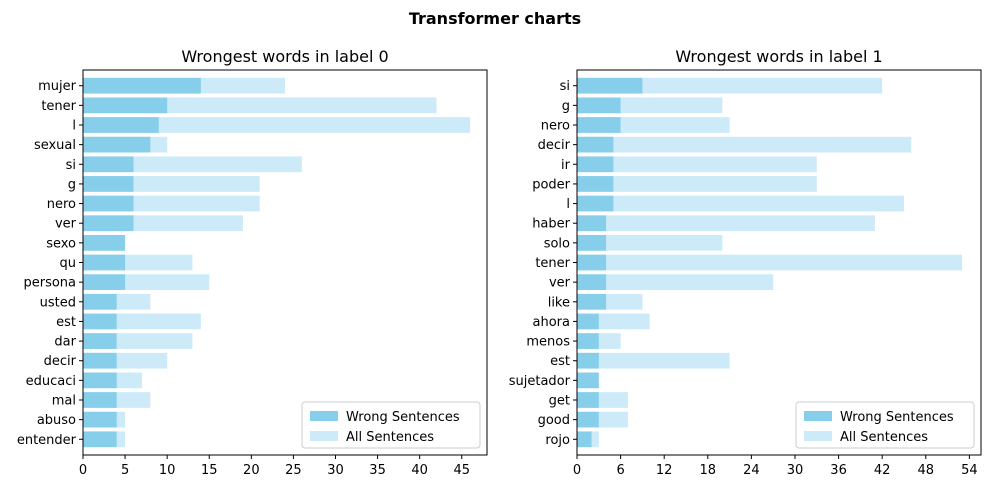 The image size is (990, 495). What do you see at coordinates (56, 420) in the screenshot?
I see `y-tick-label: abuso` at bounding box center [56, 420].